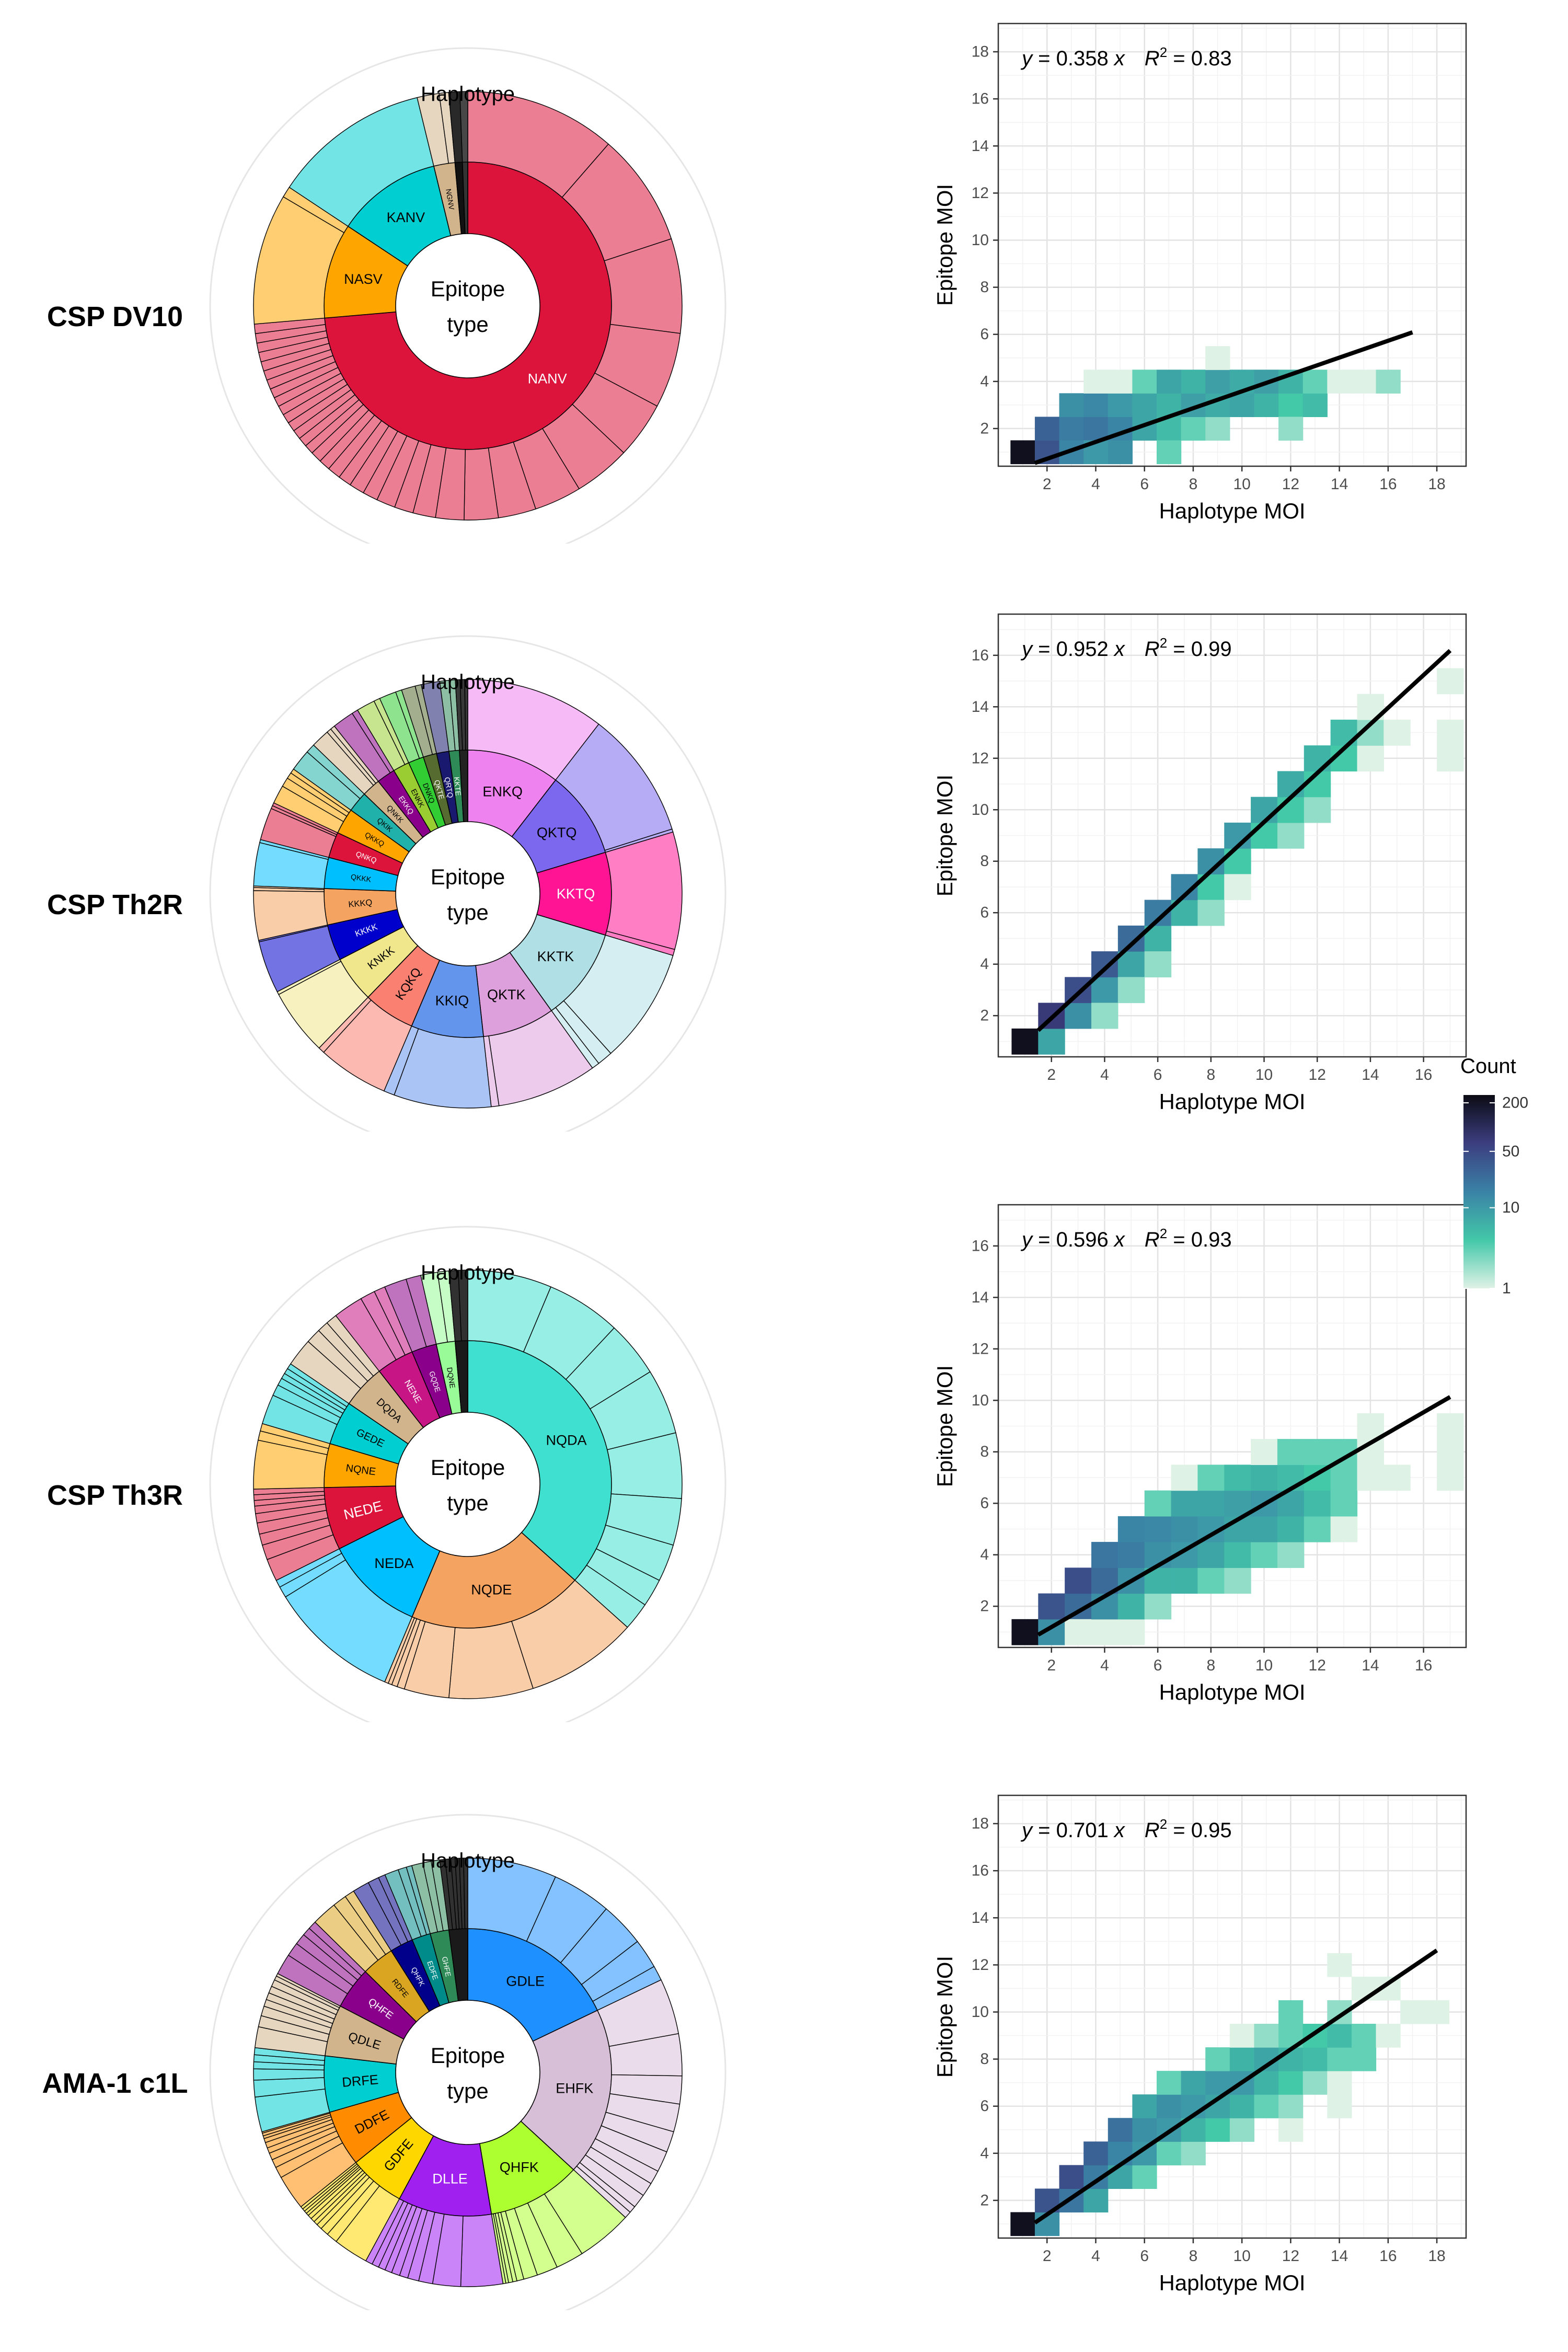 This screenshot has height=2352, width=1568. Describe the element at coordinates (984, 2059) in the screenshot. I see `ytick-ama1-c1l-8: 8` at that location.